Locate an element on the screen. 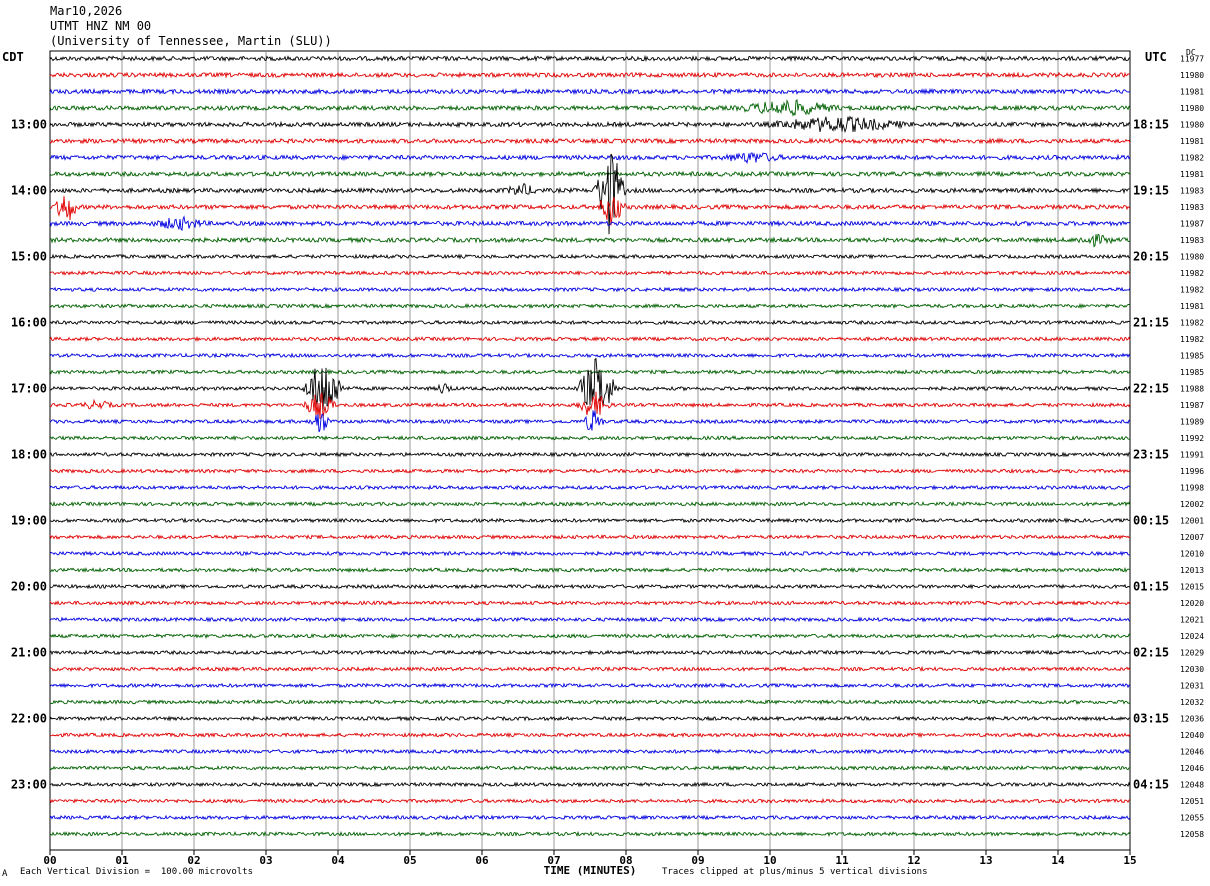 The width and height of the screenshot is (1210, 886). x-tick-label: 06 is located at coordinates (482, 860).